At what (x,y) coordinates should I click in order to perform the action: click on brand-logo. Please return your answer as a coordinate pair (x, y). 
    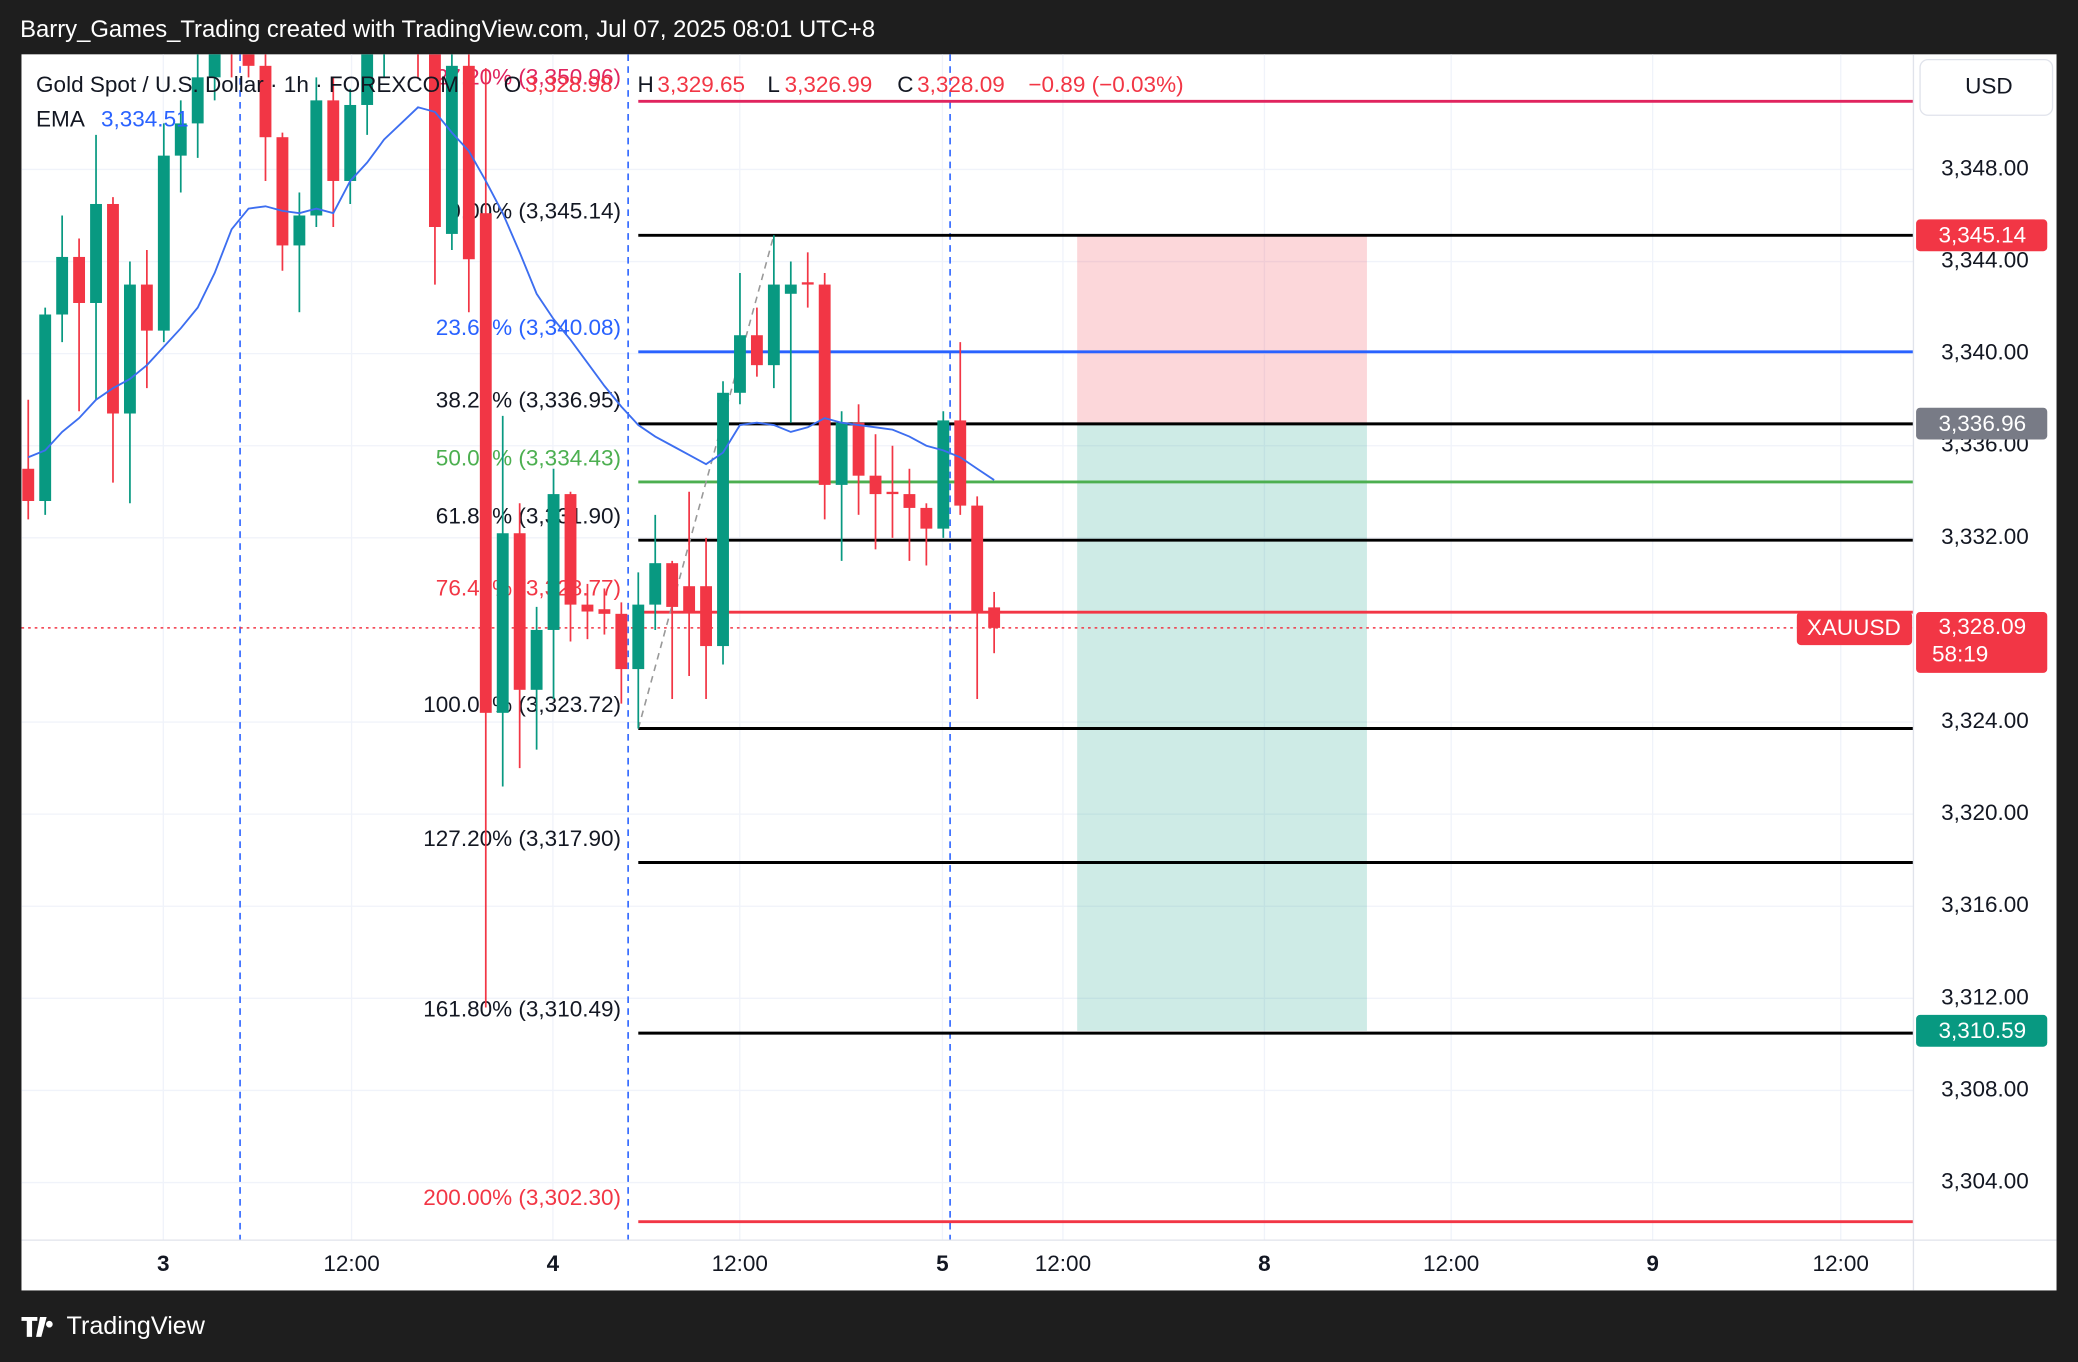
    Looking at the image, I should click on (37, 1326).